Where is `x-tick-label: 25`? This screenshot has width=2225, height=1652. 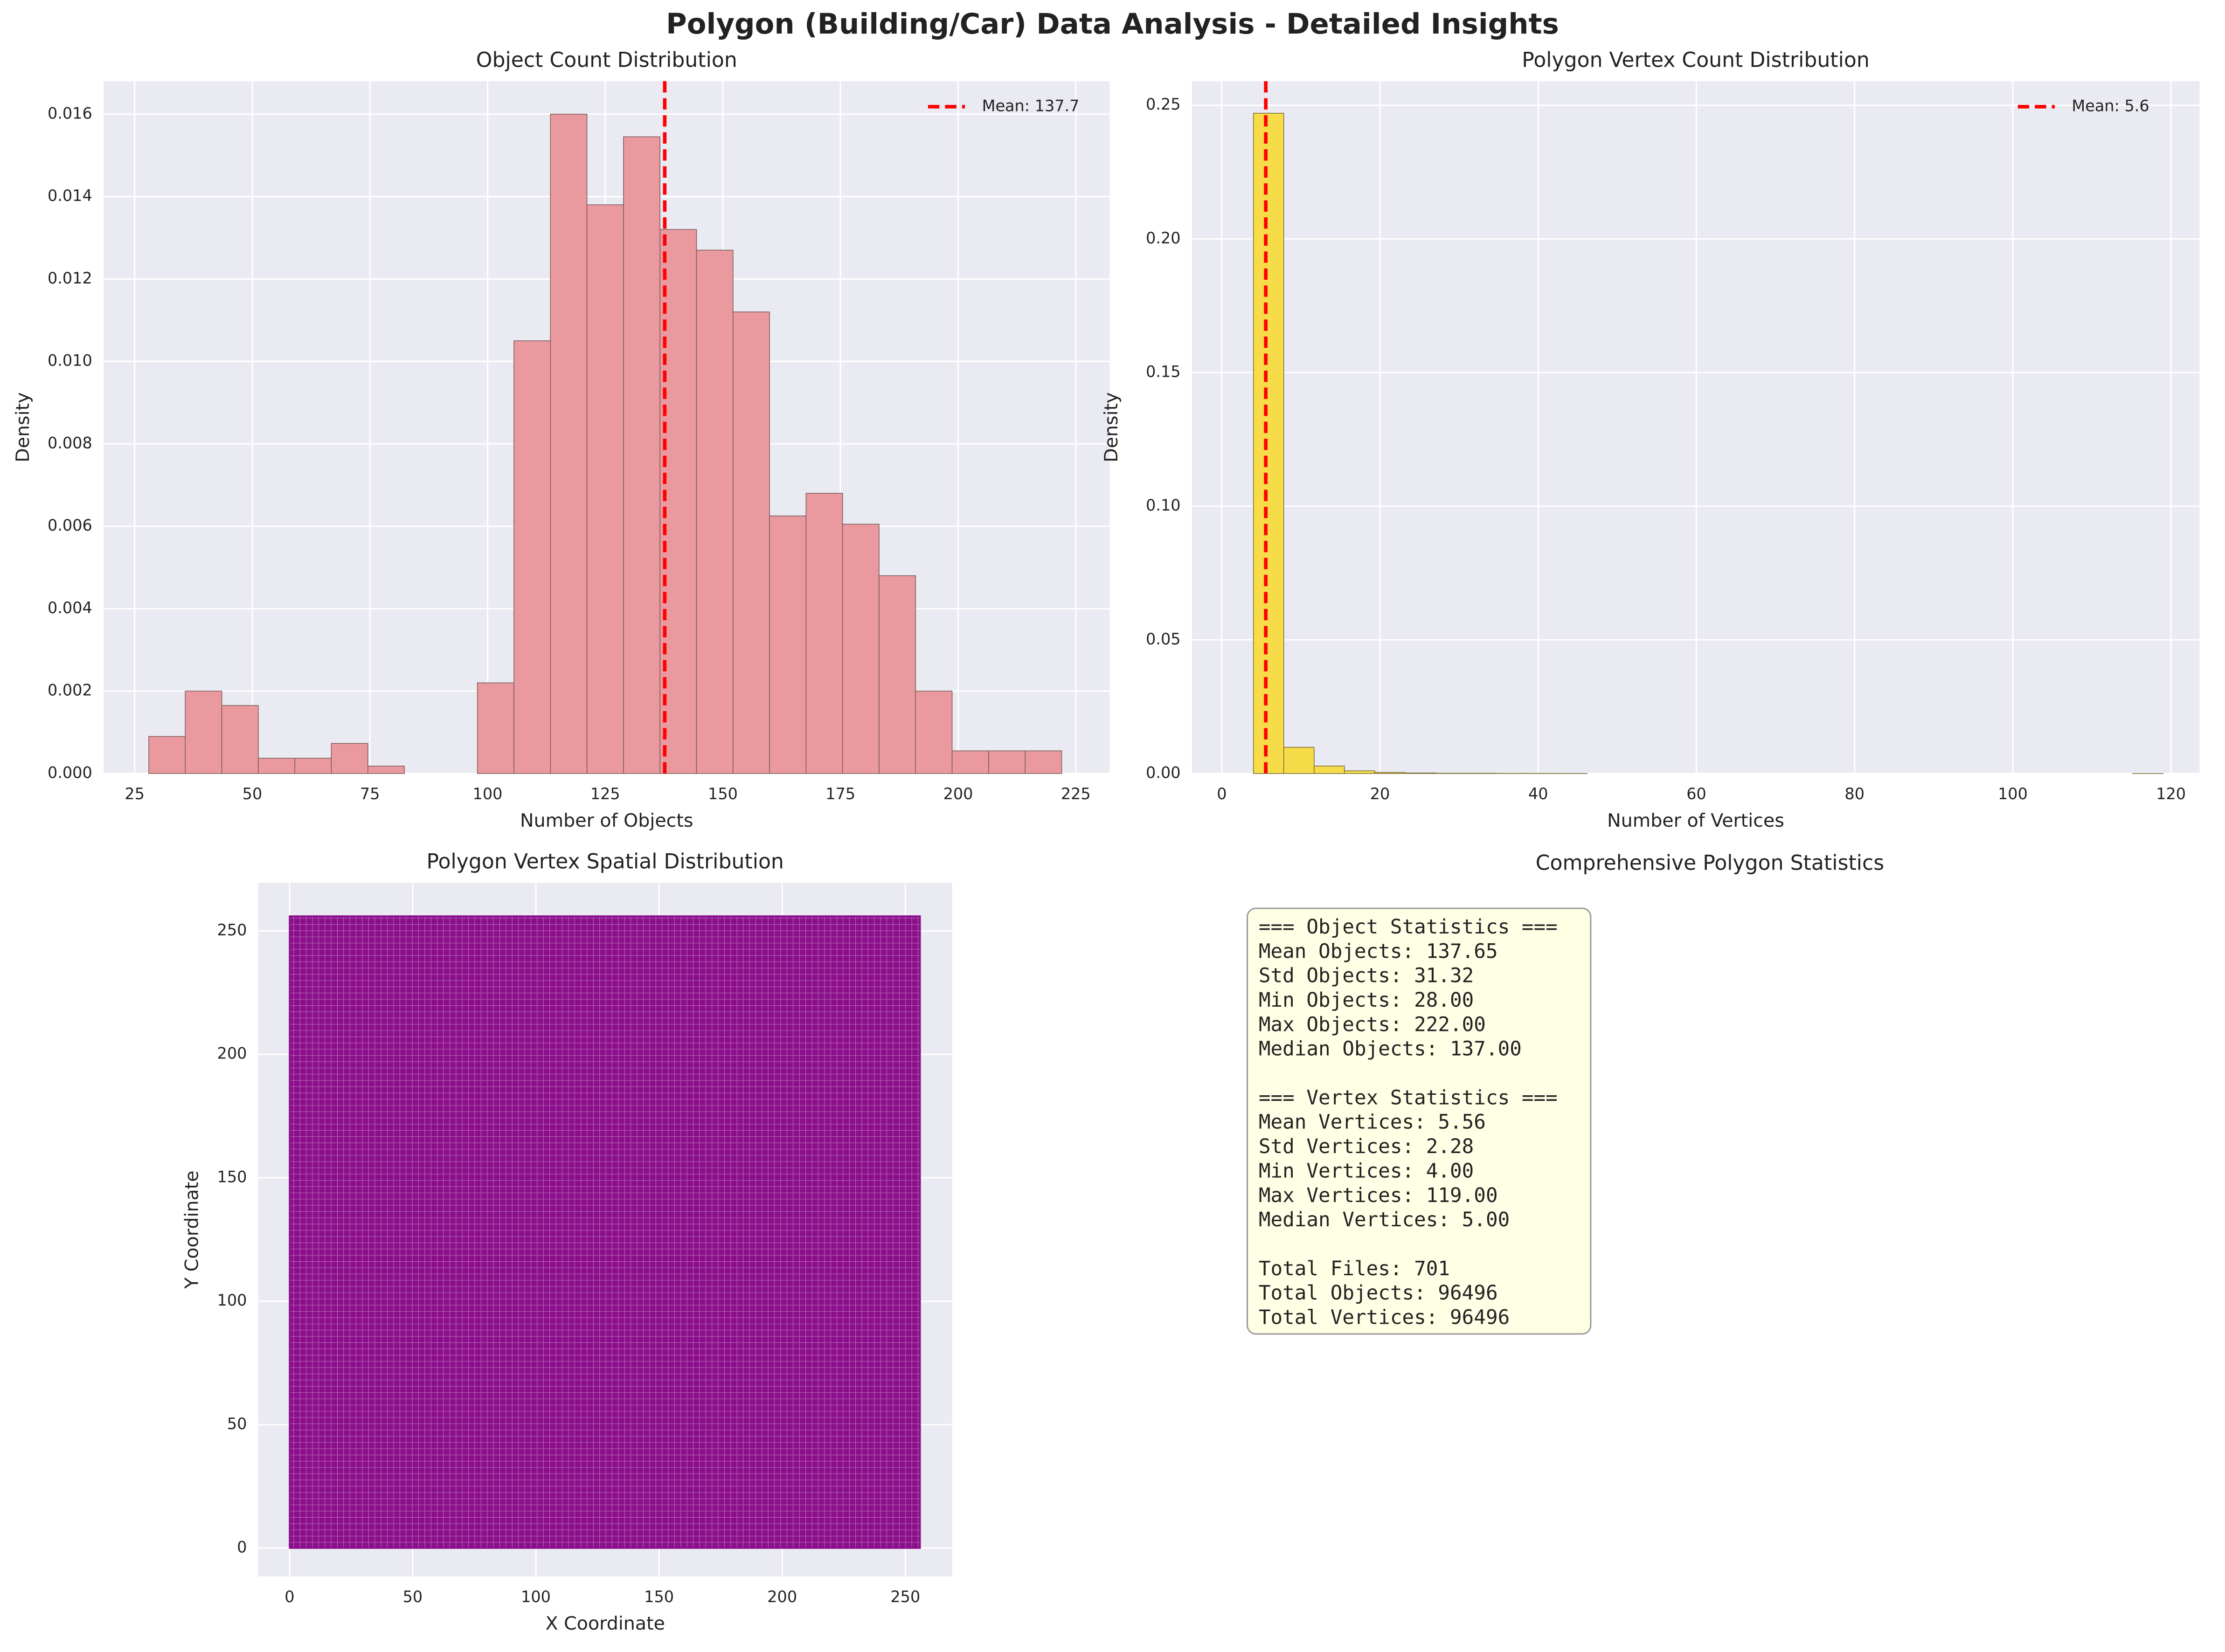
x-tick-label: 25 is located at coordinates (135, 794).